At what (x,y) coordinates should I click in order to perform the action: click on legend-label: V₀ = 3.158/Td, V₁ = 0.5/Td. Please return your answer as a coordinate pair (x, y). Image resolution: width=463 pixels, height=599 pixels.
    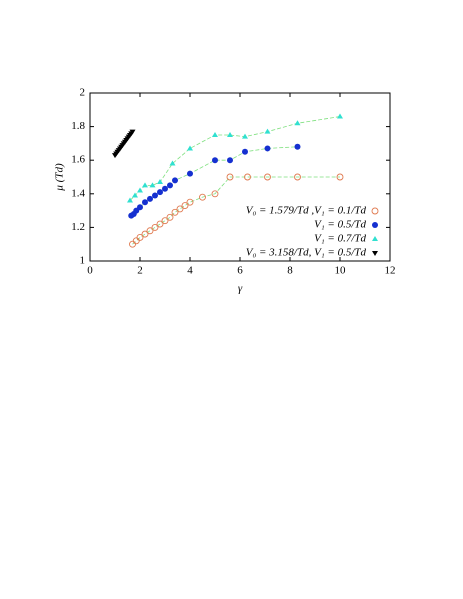
    Looking at the image, I should click on (306, 253).